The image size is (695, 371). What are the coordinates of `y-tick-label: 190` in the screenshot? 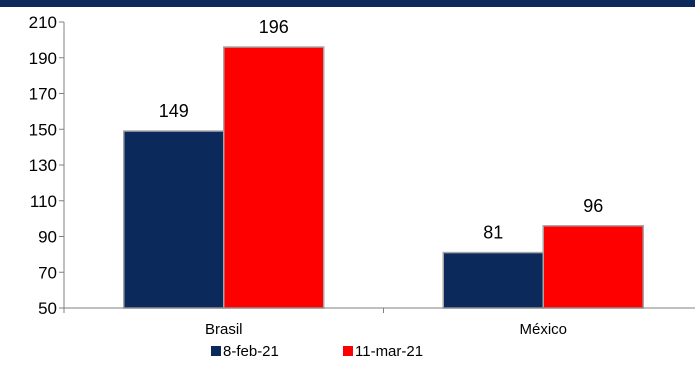 It's located at (43, 58).